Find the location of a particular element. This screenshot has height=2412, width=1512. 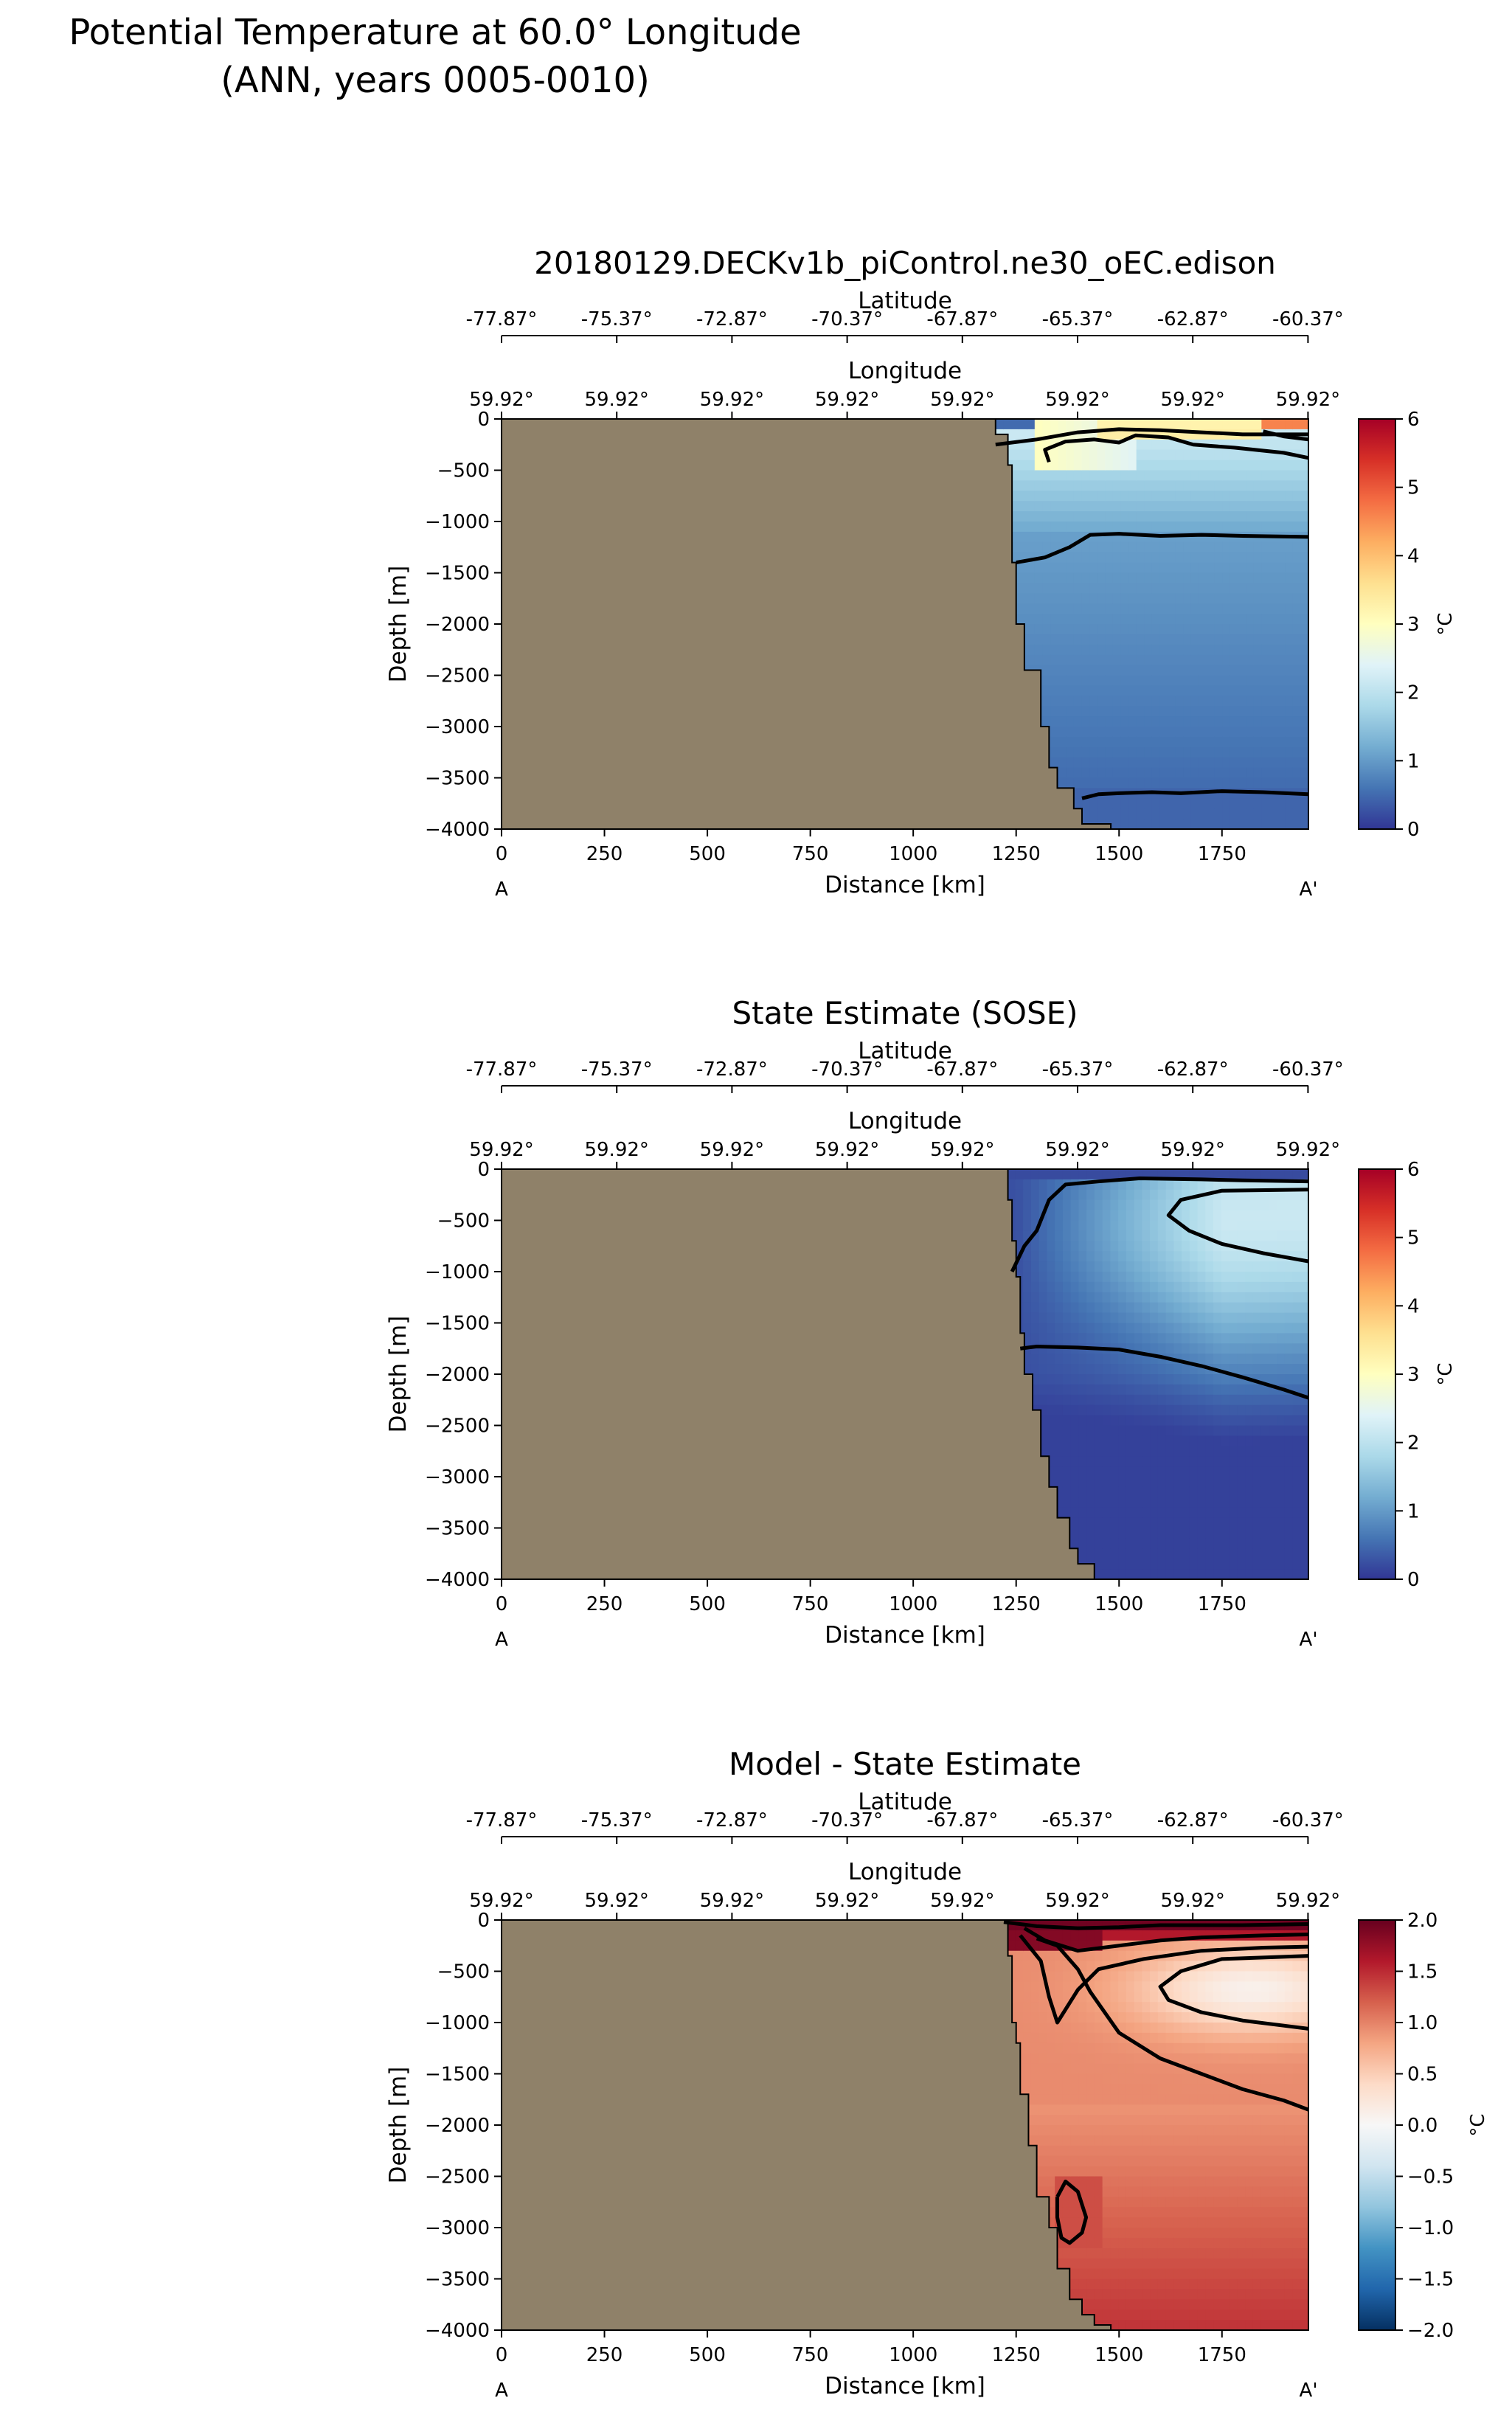

latitude-axis-label: Latitude is located at coordinates (905, 301).